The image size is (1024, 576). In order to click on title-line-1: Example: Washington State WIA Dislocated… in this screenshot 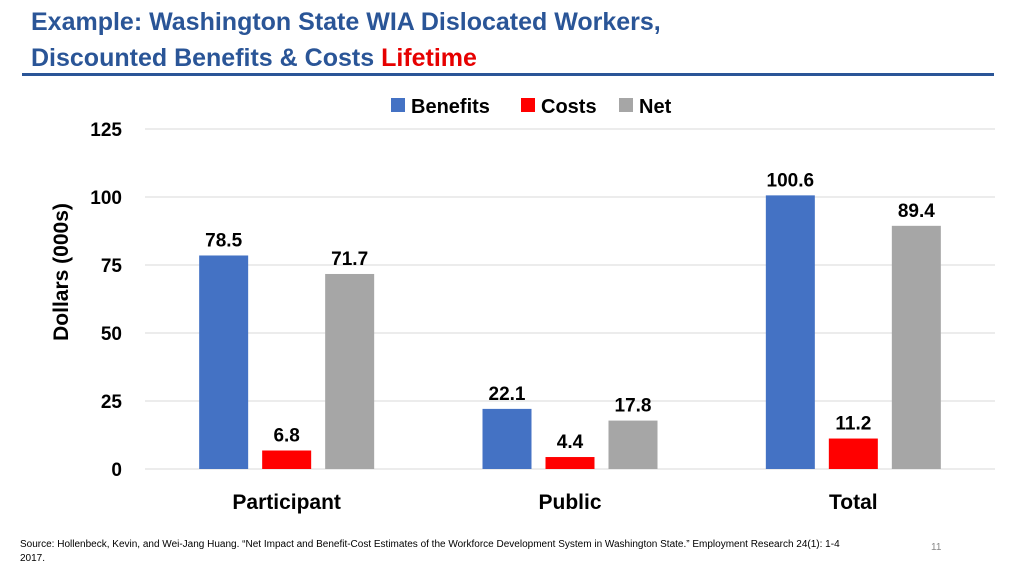, I will do `click(346, 22)`.